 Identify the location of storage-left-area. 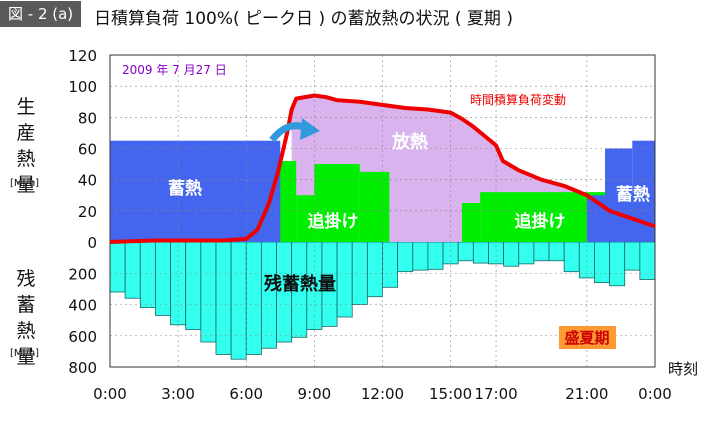
(195, 191).